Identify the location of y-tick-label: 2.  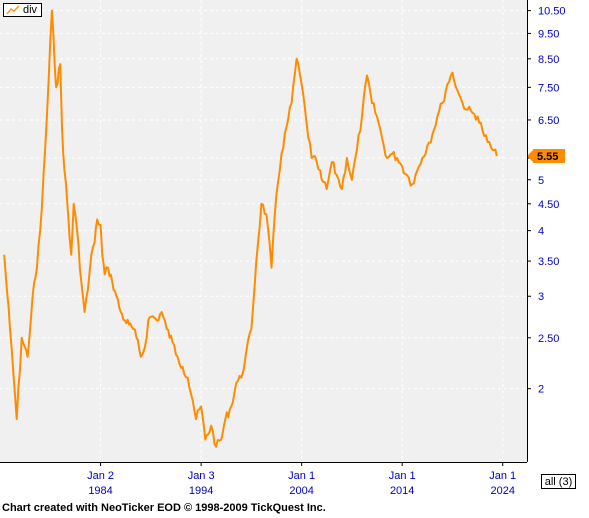
(541, 390).